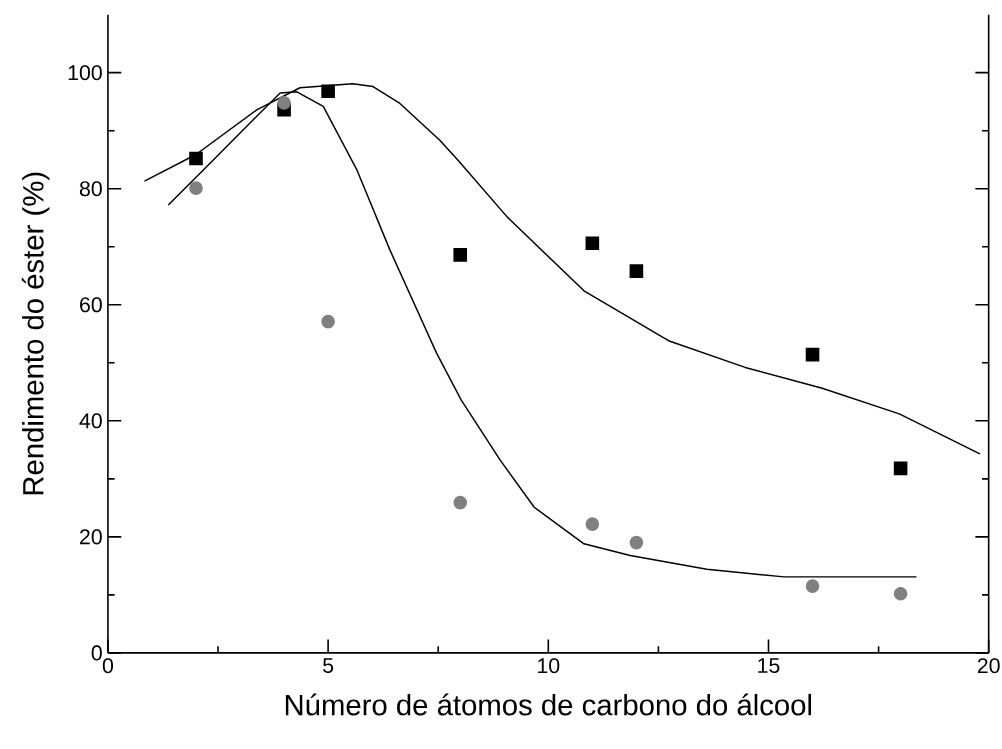 The height and width of the screenshot is (749, 1002). What do you see at coordinates (91, 537) in the screenshot?
I see `y-tick-label: 20` at bounding box center [91, 537].